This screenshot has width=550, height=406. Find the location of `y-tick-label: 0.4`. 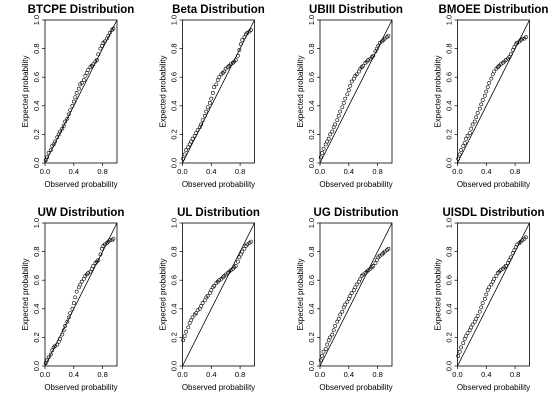

y-tick-label: 0.4 is located at coordinates (36, 309).